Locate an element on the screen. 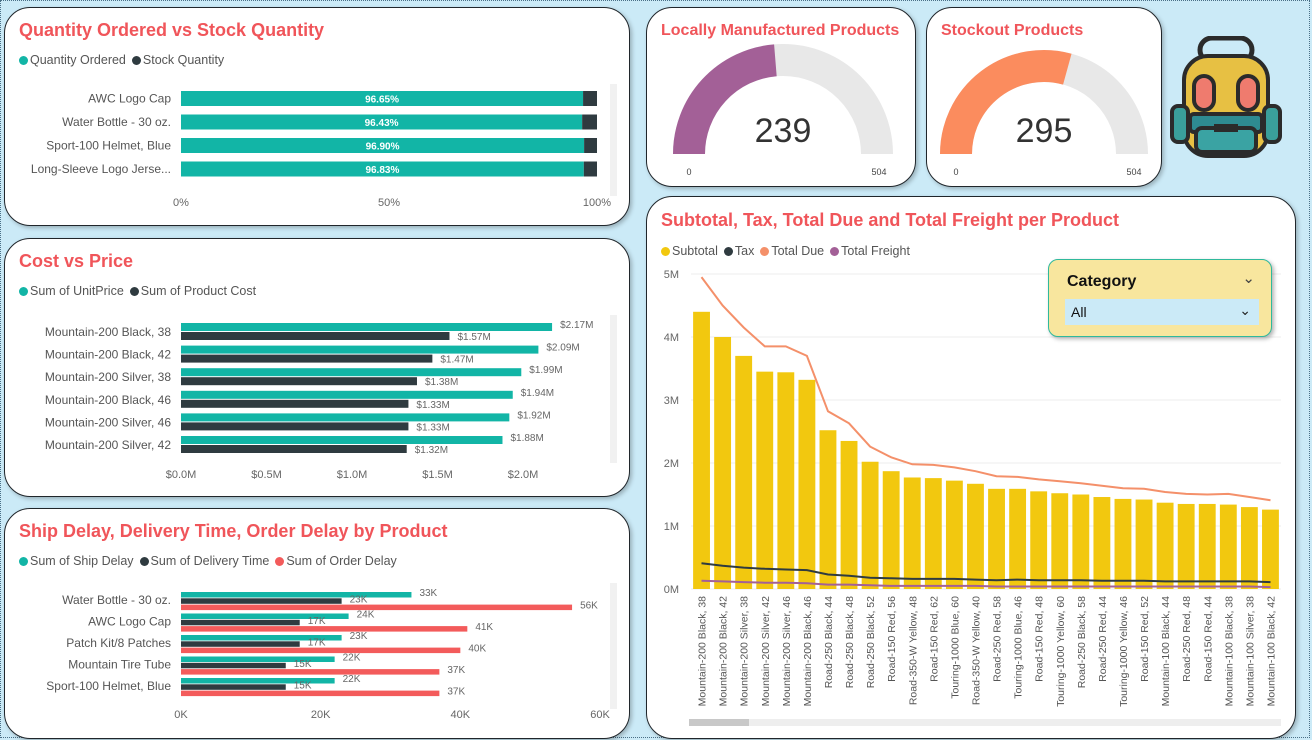 This screenshot has width=1312, height=740. x-category-label: Road-150 Red, 44 is located at coordinates (1208, 639).